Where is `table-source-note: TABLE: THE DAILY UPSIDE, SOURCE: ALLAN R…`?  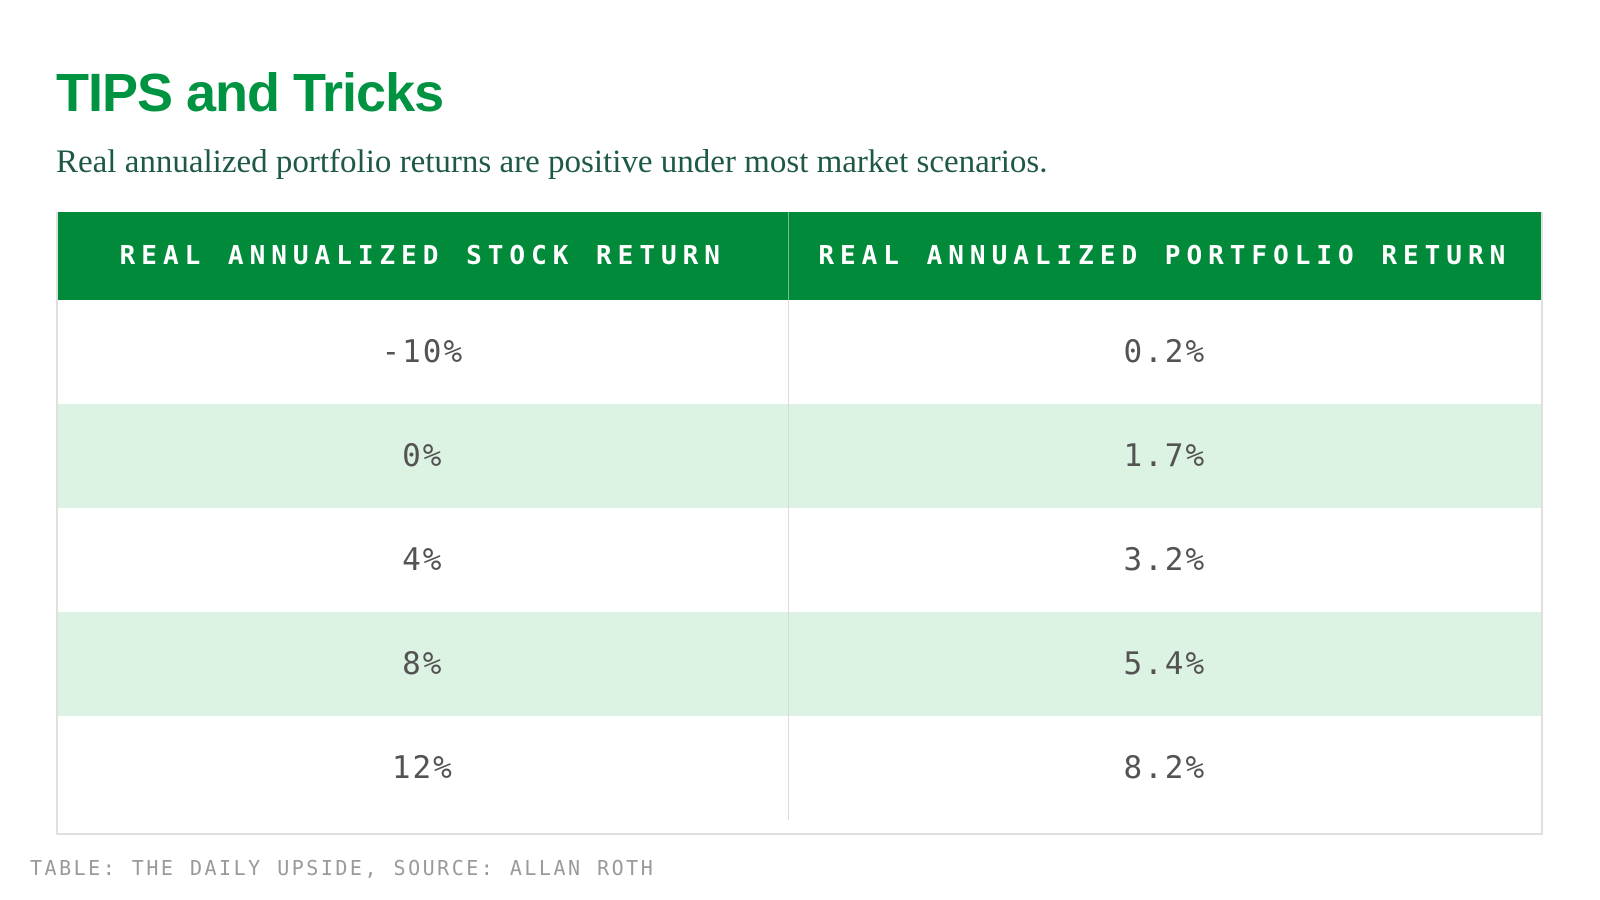 table-source-note: TABLE: THE DAILY UPSIDE, SOURCE: ALLAN R… is located at coordinates (343, 868).